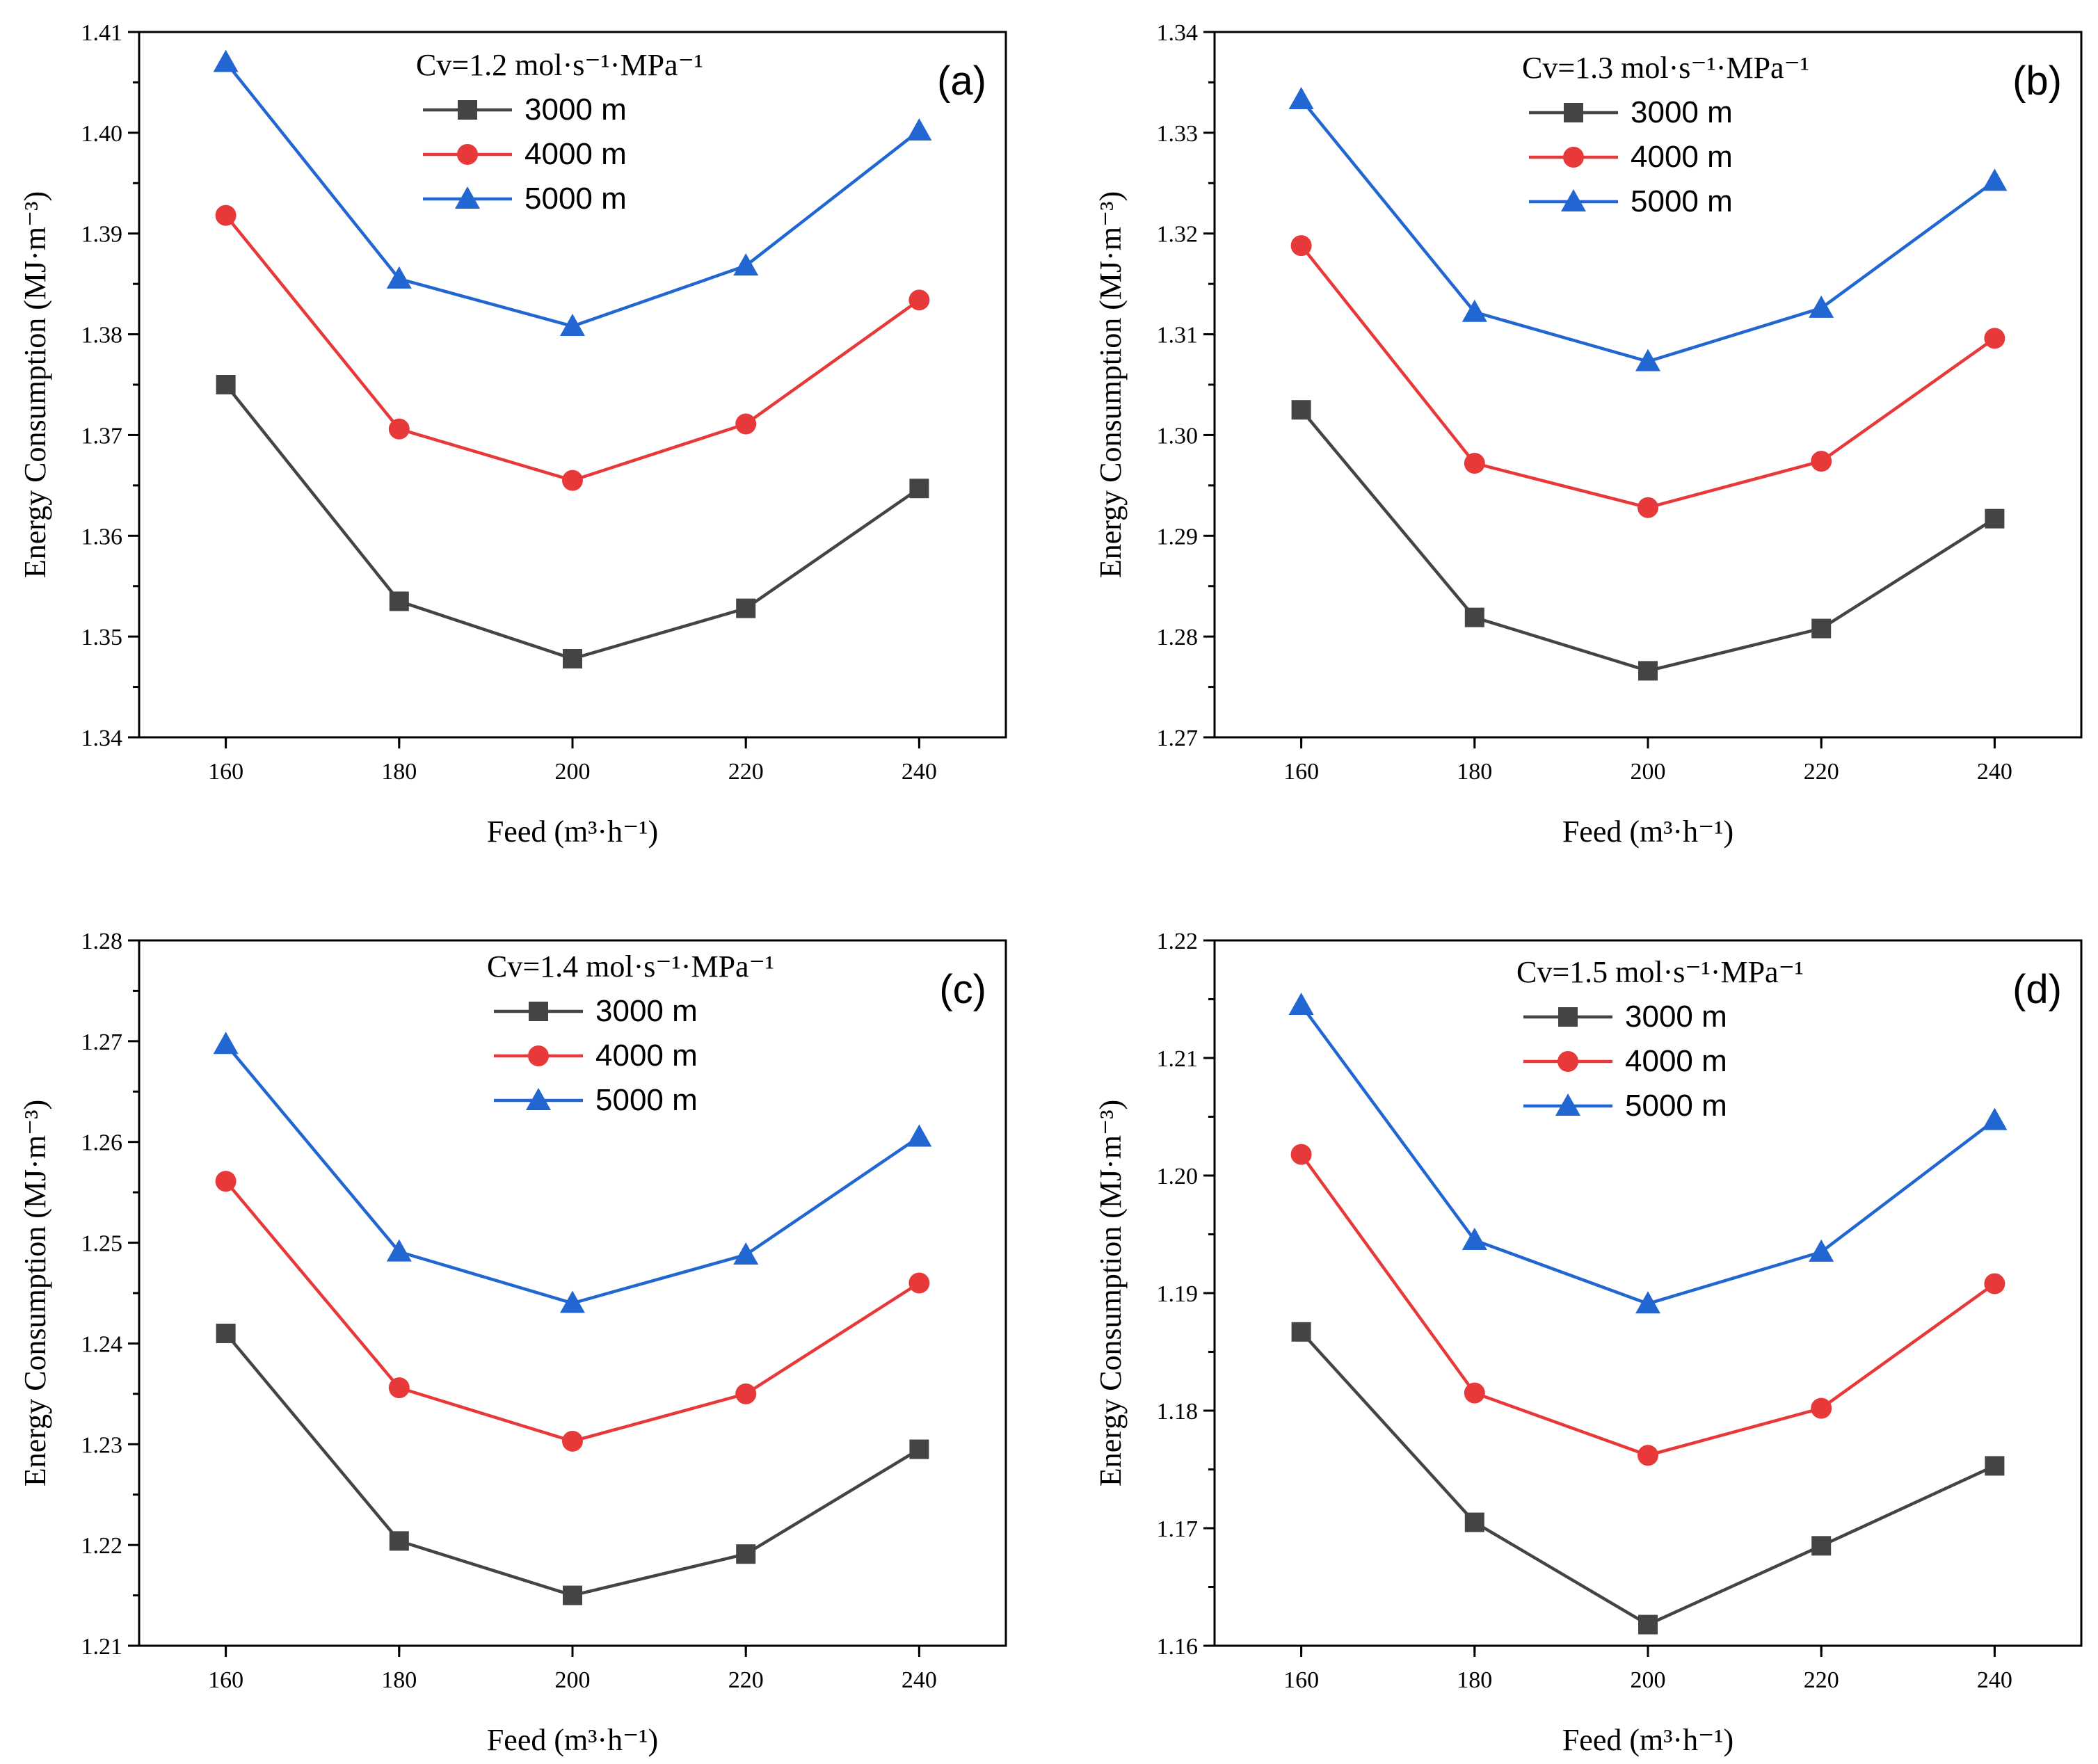 Image resolution: width=2098 pixels, height=1764 pixels. Describe the element at coordinates (630, 966) in the screenshot. I see `legend-title: Cv=1.4 mol·s⁻¹·MPa⁻¹` at that location.